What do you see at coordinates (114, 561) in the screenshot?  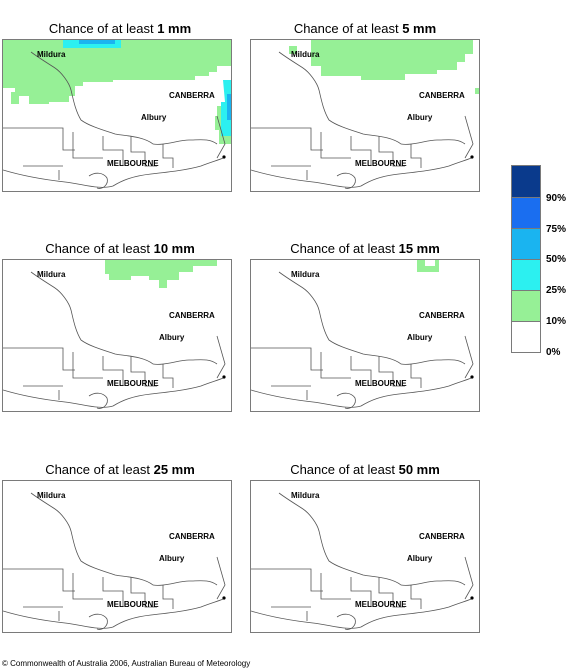 I see `map-25mm-svg` at bounding box center [114, 561].